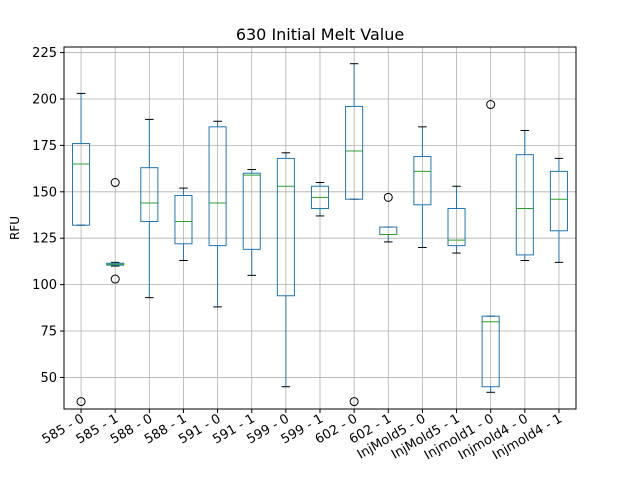 This screenshot has height=480, width=640. What do you see at coordinates (44, 99) in the screenshot?
I see `y-tick-label: 200` at bounding box center [44, 99].